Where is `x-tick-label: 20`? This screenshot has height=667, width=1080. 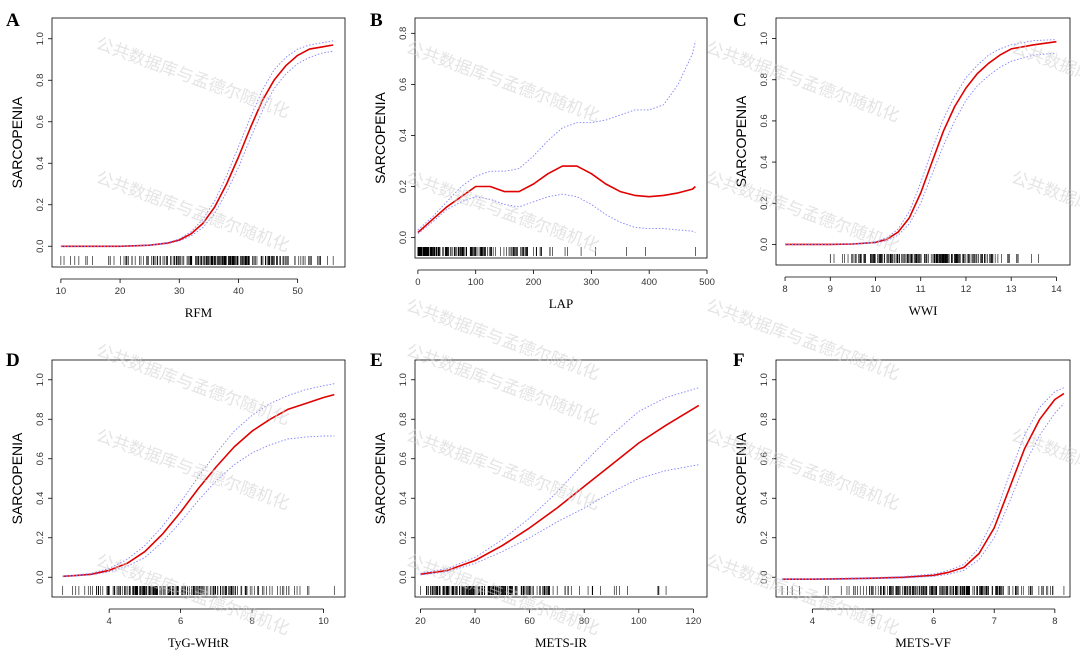
x-tick-label: 20 is located at coordinates (420, 621).